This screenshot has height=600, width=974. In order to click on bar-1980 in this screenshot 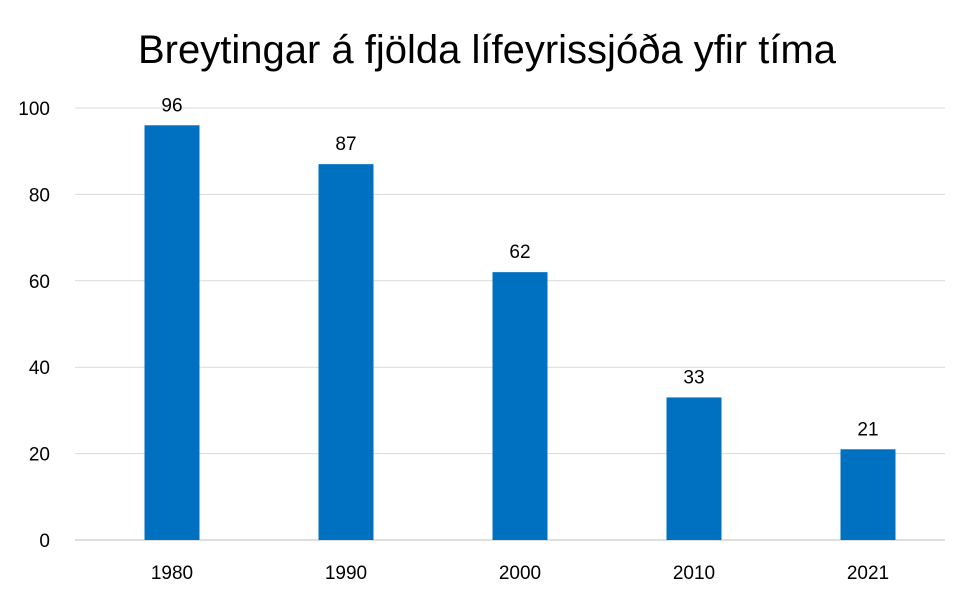, I will do `click(172, 332)`.